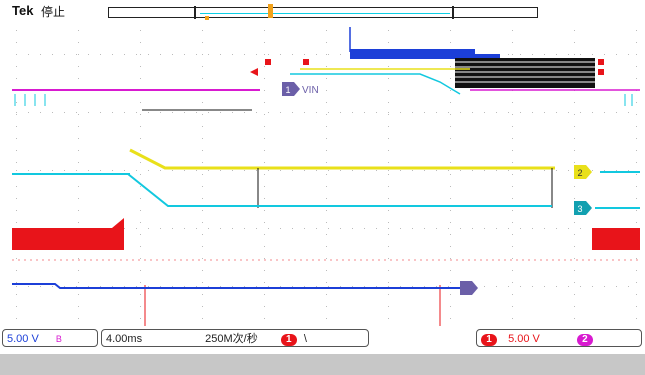  Describe the element at coordinates (58, 339) in the screenshot. I see `bandwidth-limit-icon: B` at that location.